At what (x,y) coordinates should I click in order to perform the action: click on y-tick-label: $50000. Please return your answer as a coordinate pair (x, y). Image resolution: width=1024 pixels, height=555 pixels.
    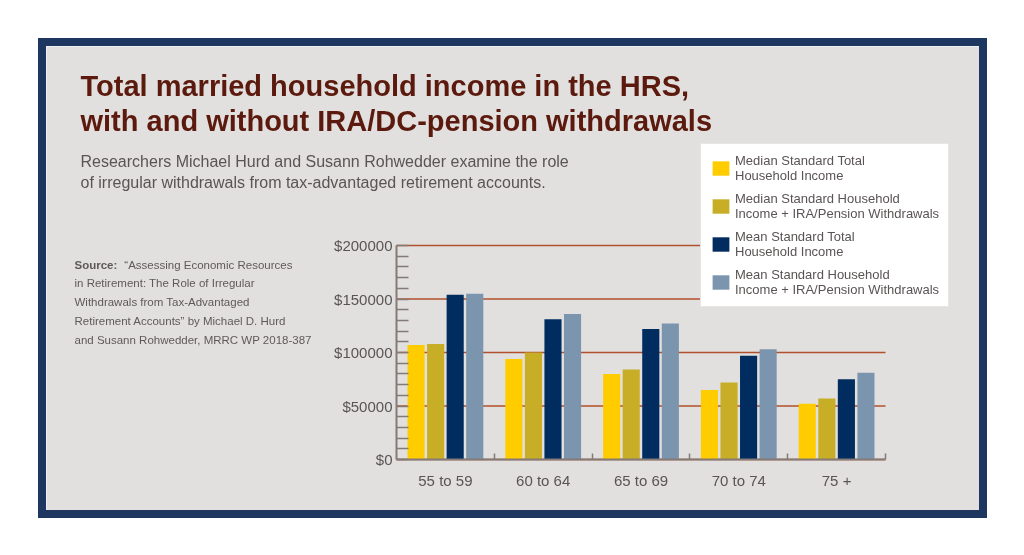
    Looking at the image, I should click on (367, 406).